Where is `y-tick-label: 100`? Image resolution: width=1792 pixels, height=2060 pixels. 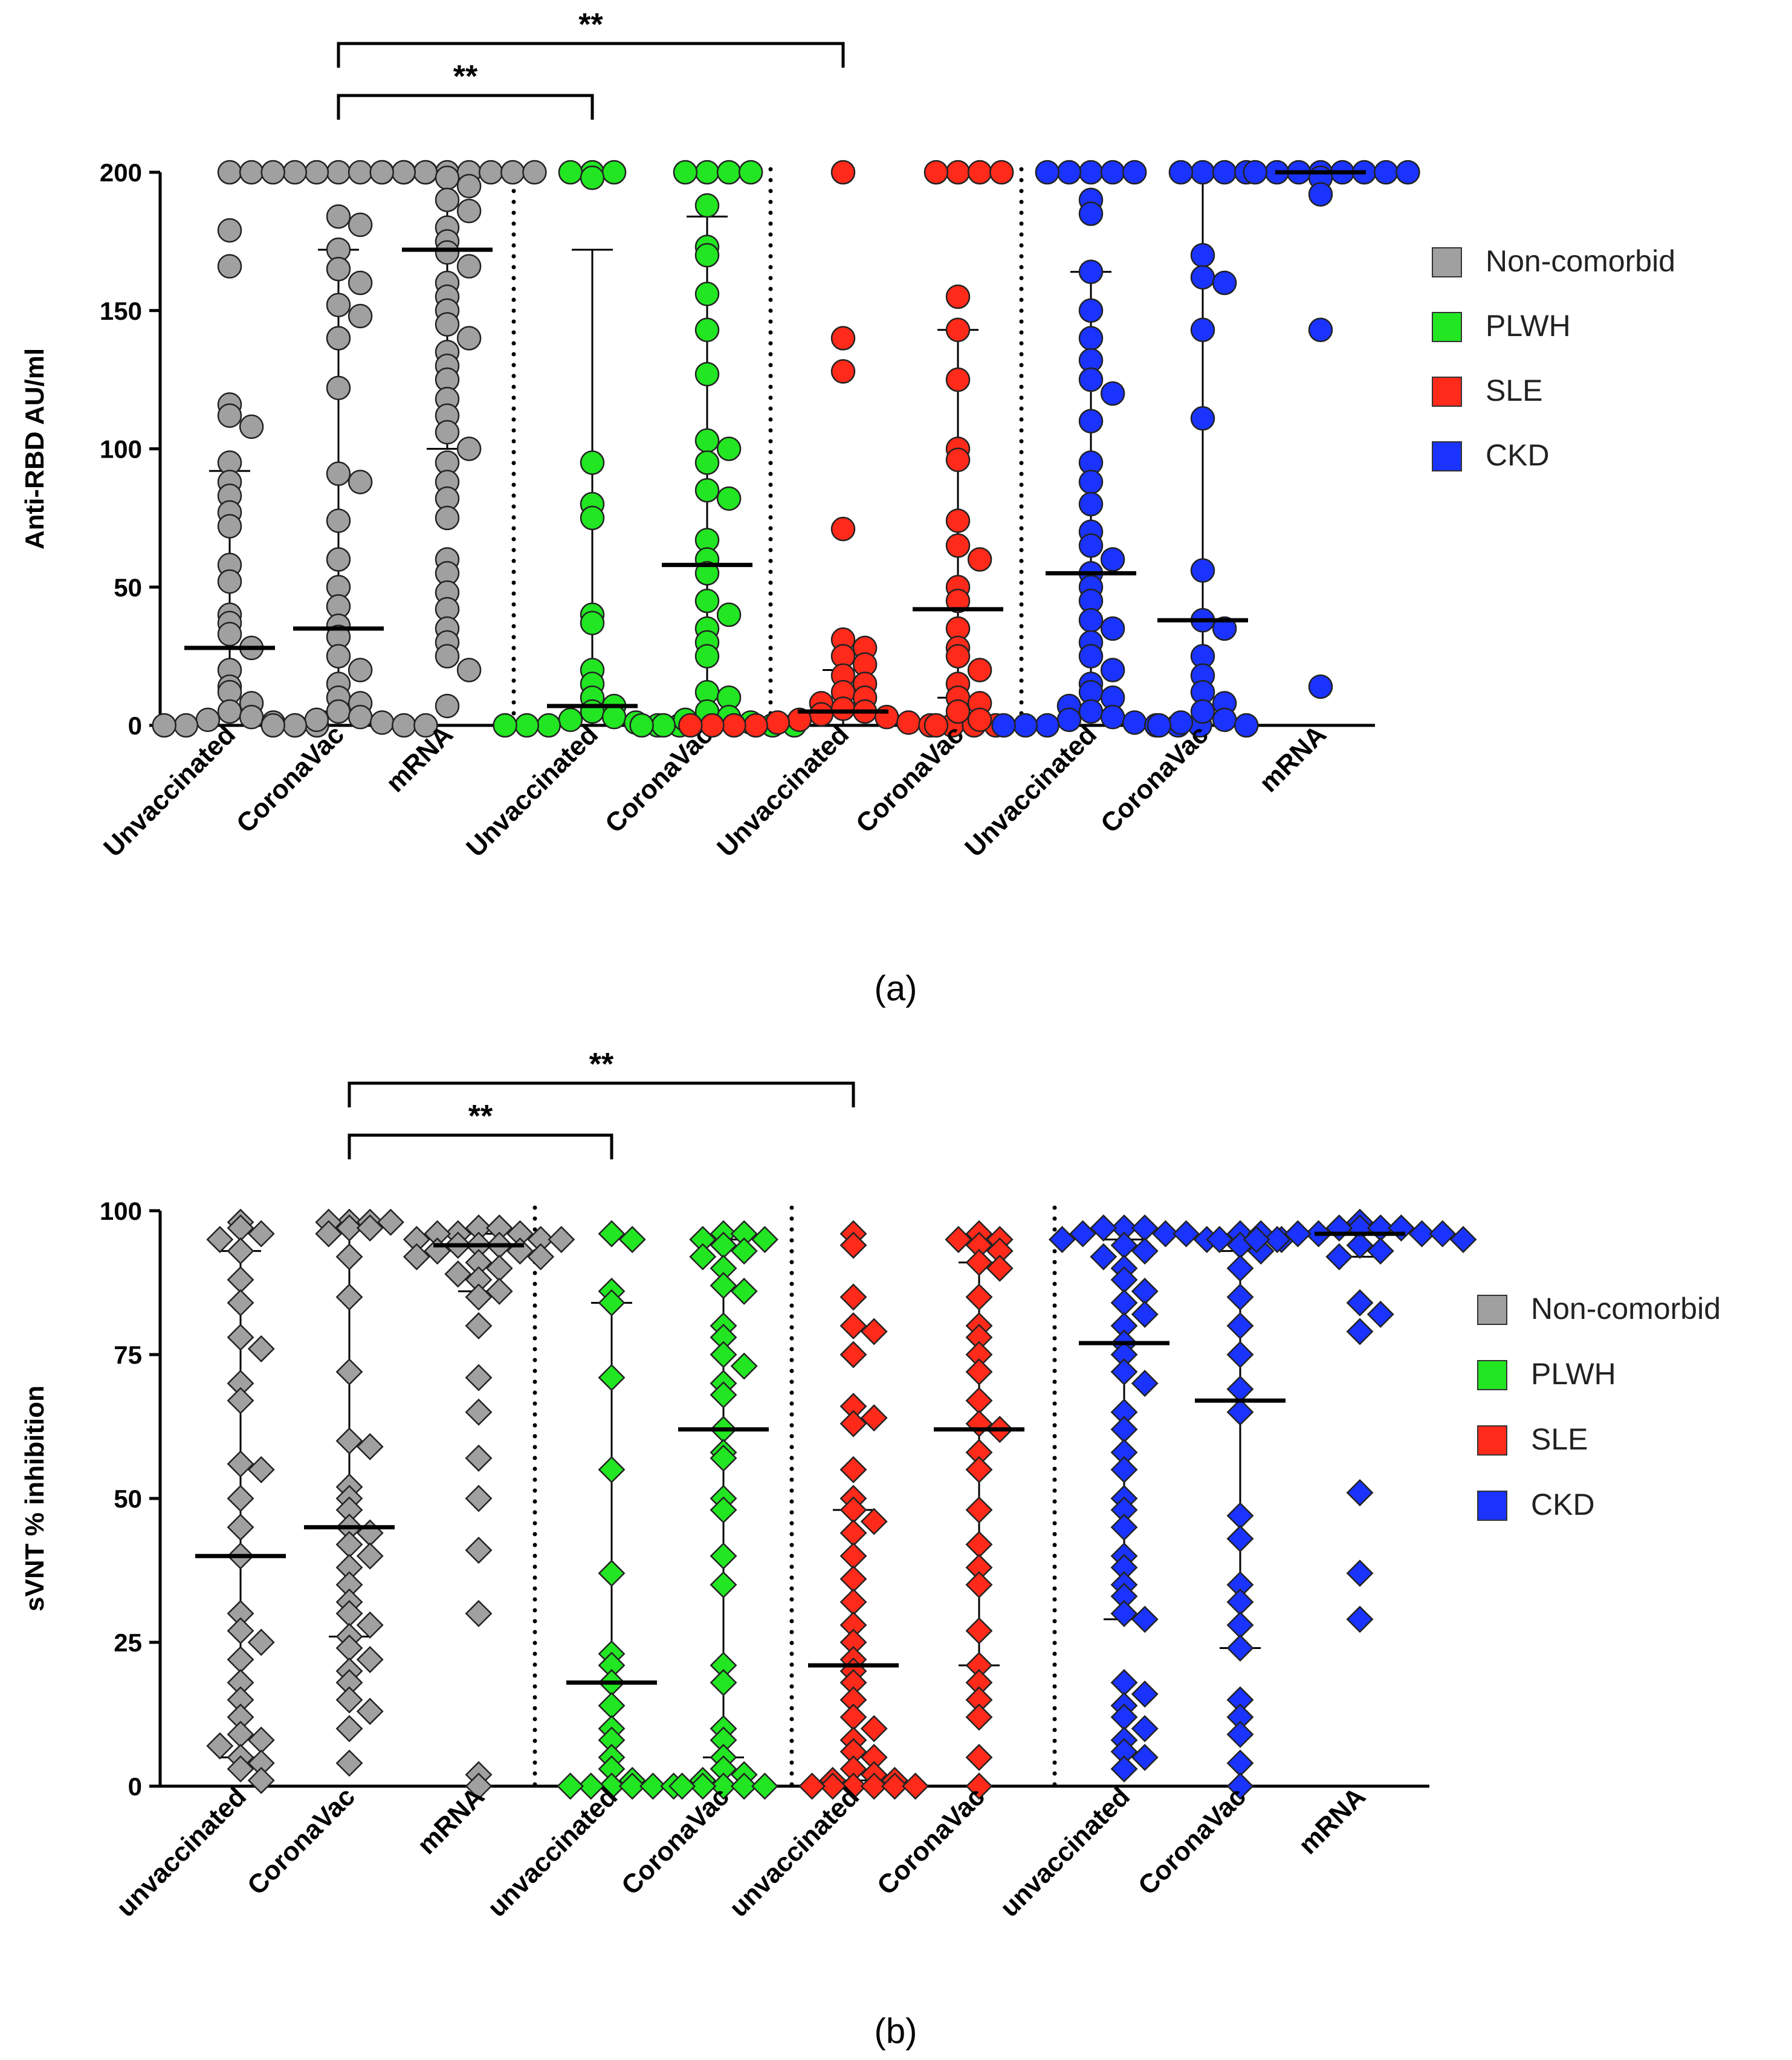 y-tick-label: 100 is located at coordinates (121, 450).